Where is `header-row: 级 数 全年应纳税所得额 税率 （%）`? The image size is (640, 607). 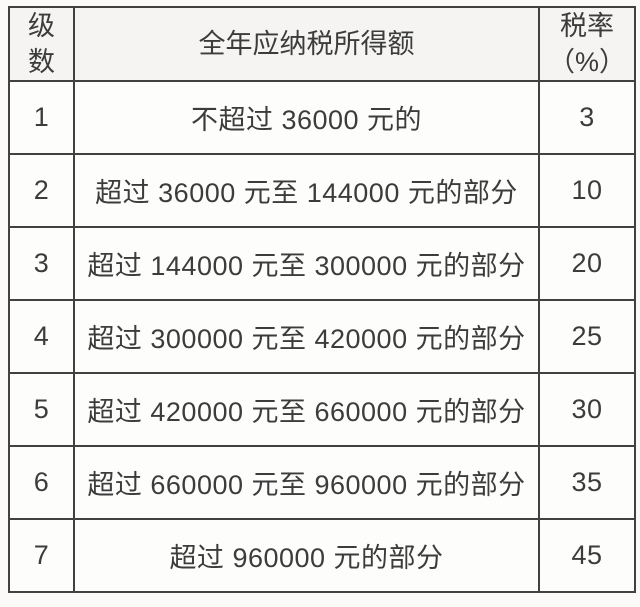
header-row: 级 数 全年应纳税所得额 税率 （%） is located at coordinates (322, 44).